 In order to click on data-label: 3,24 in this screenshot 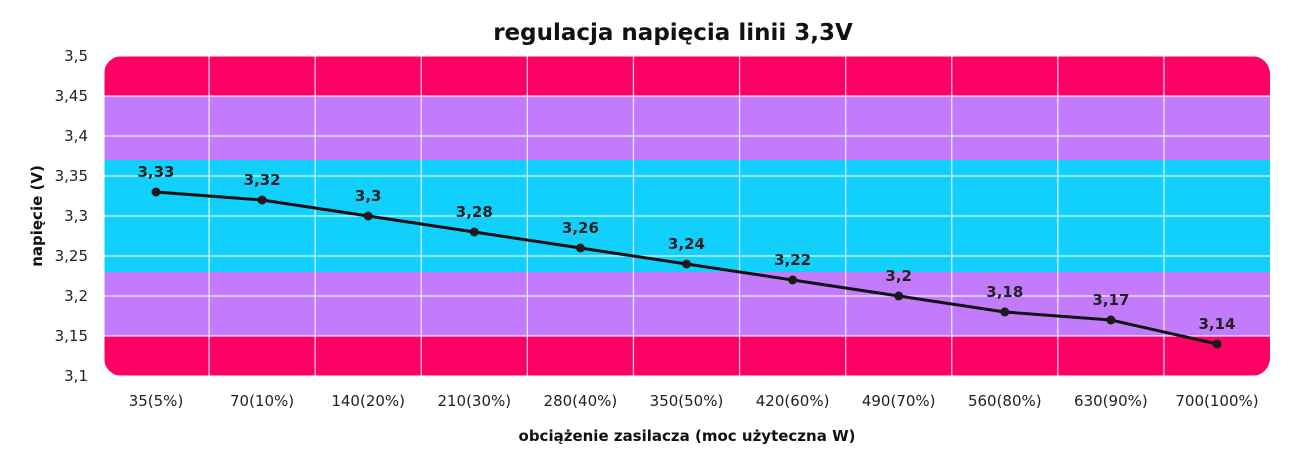, I will do `click(686, 244)`.